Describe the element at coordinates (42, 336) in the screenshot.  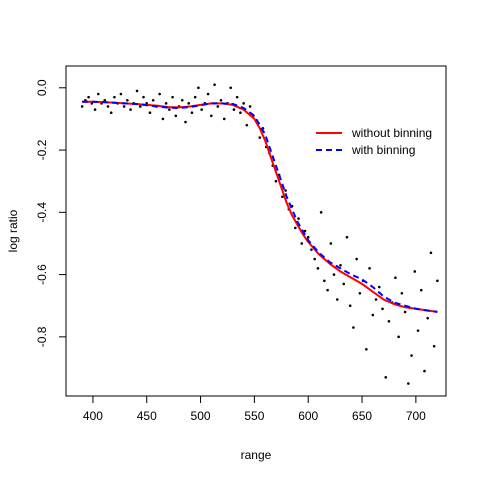
I see `y-tick-label--0.8: -0.8` at that location.